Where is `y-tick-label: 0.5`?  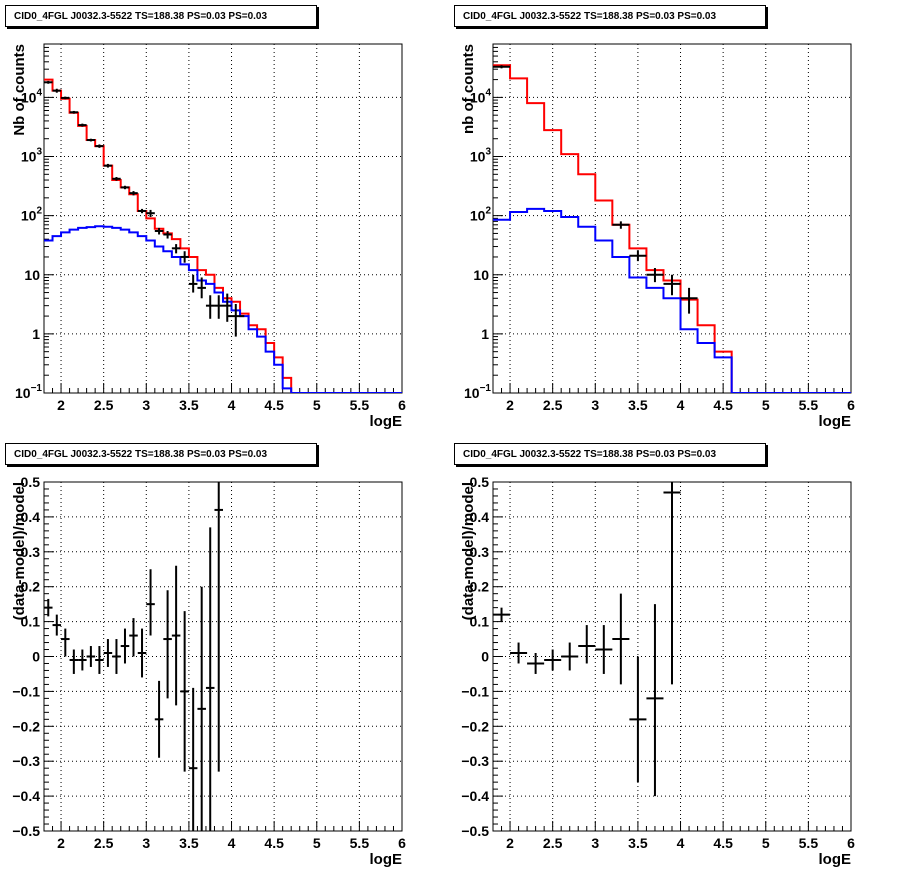 y-tick-label: 0.5 is located at coordinates (480, 482).